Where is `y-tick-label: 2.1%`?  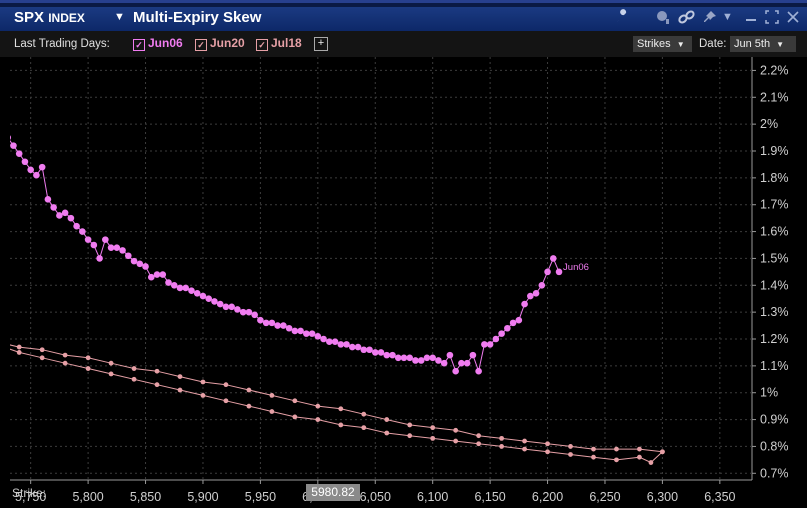 y-tick-label: 2.1% is located at coordinates (774, 97).